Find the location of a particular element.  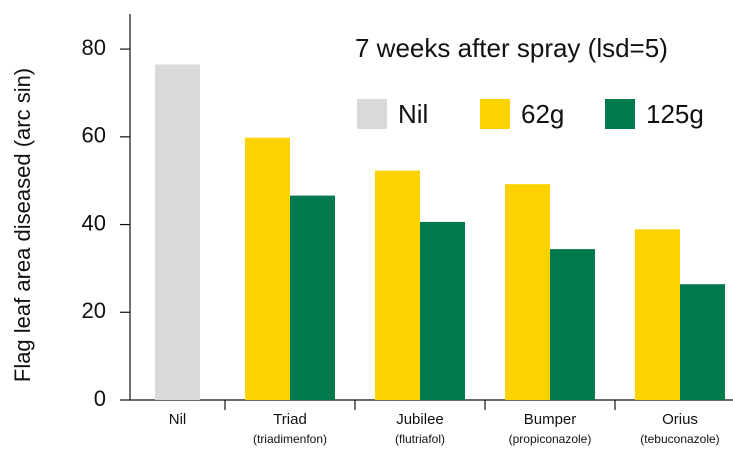

y-tick-label: 20 is located at coordinates (94, 310).